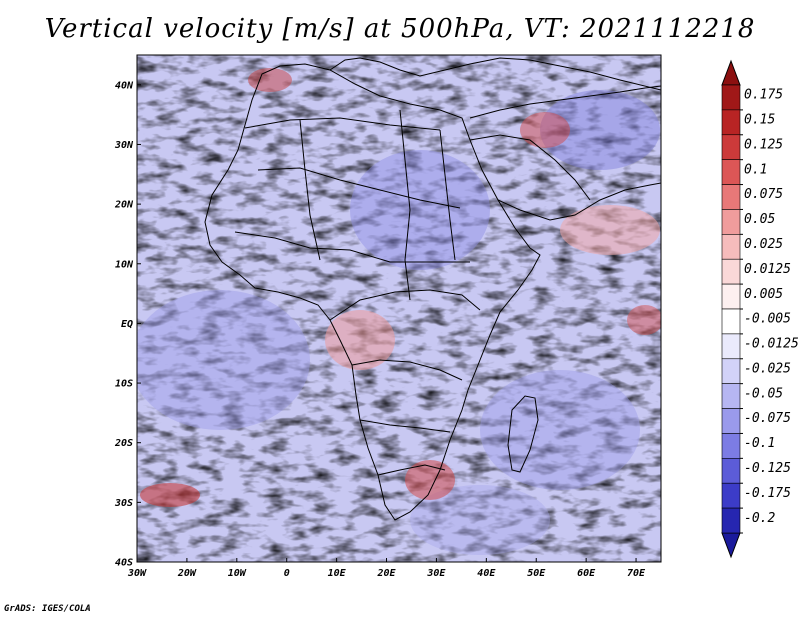  I want to click on lon-tick-label: 70E, so click(636, 573).